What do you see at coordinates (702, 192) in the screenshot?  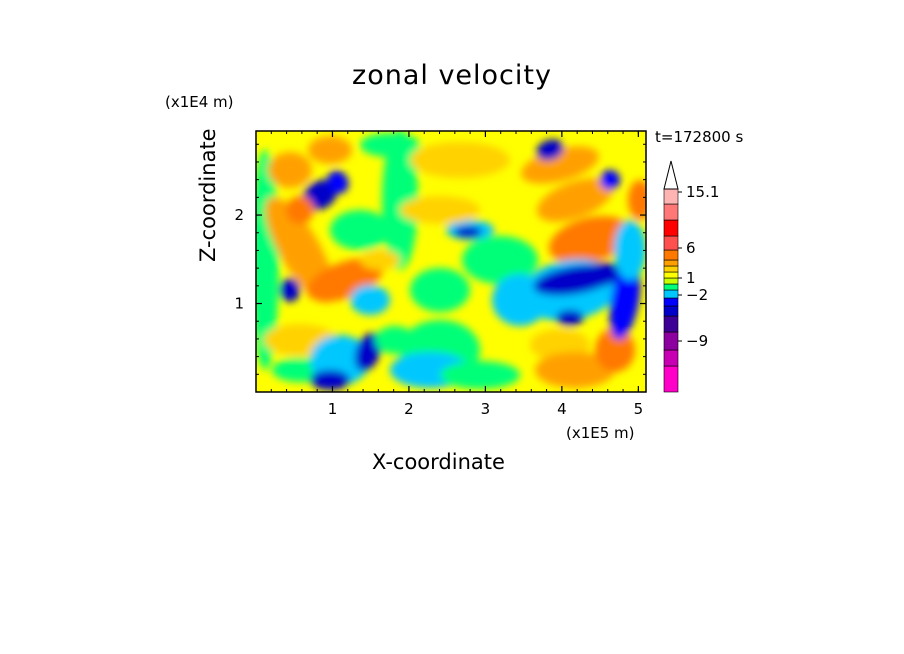 I see `colorbar-label: 15.1` at bounding box center [702, 192].